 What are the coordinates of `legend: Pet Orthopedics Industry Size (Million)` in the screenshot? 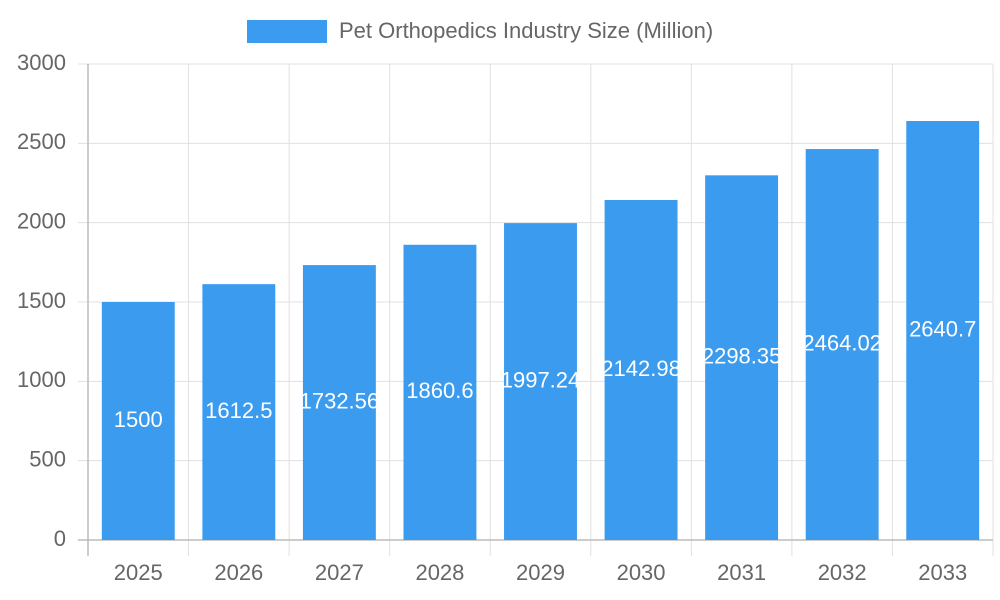 It's located at (480, 30).